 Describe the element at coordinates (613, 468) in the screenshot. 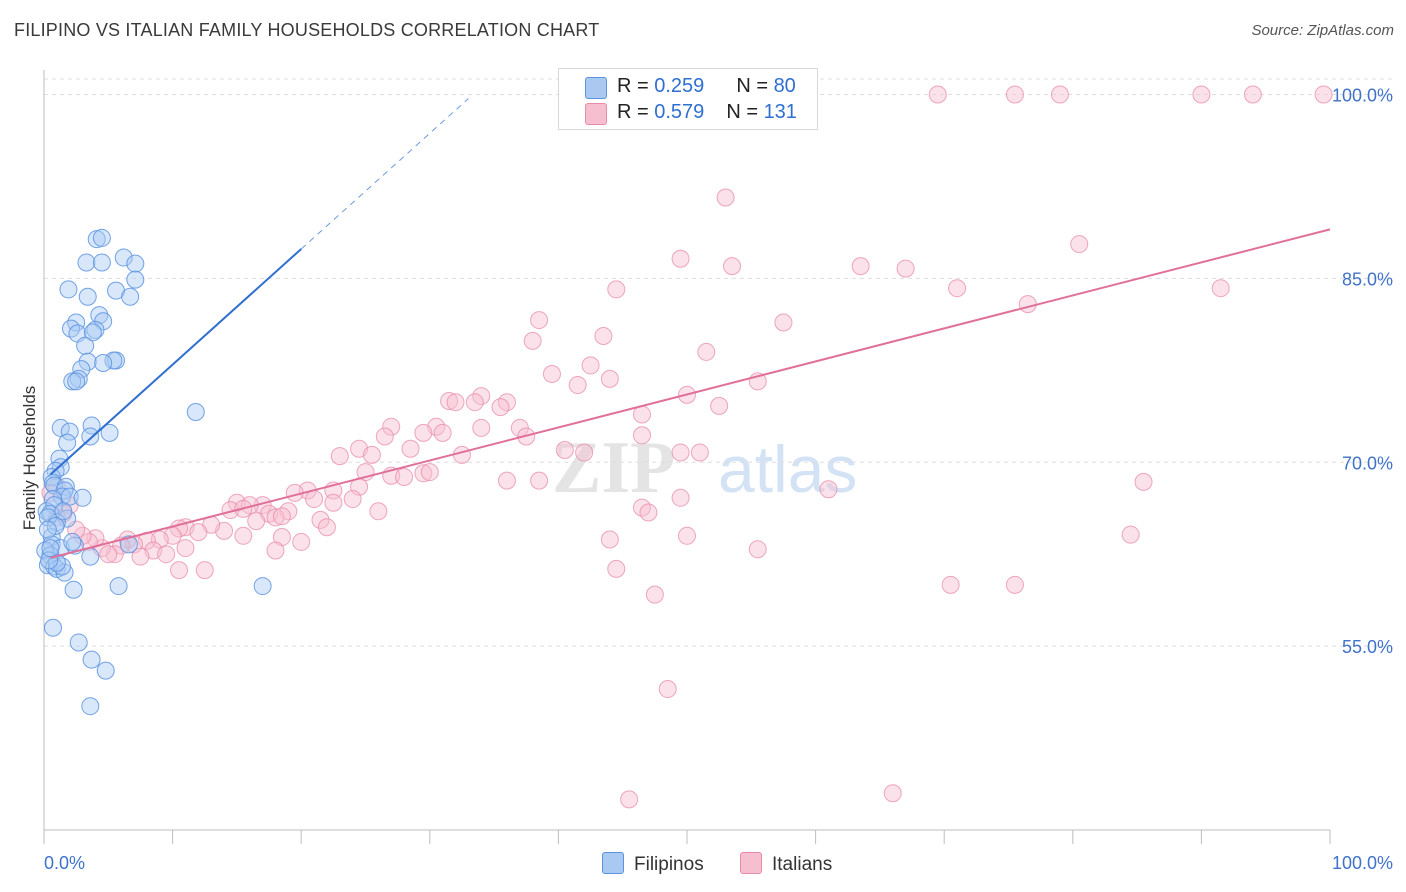

I see `watermark-zip: ZIP` at that location.